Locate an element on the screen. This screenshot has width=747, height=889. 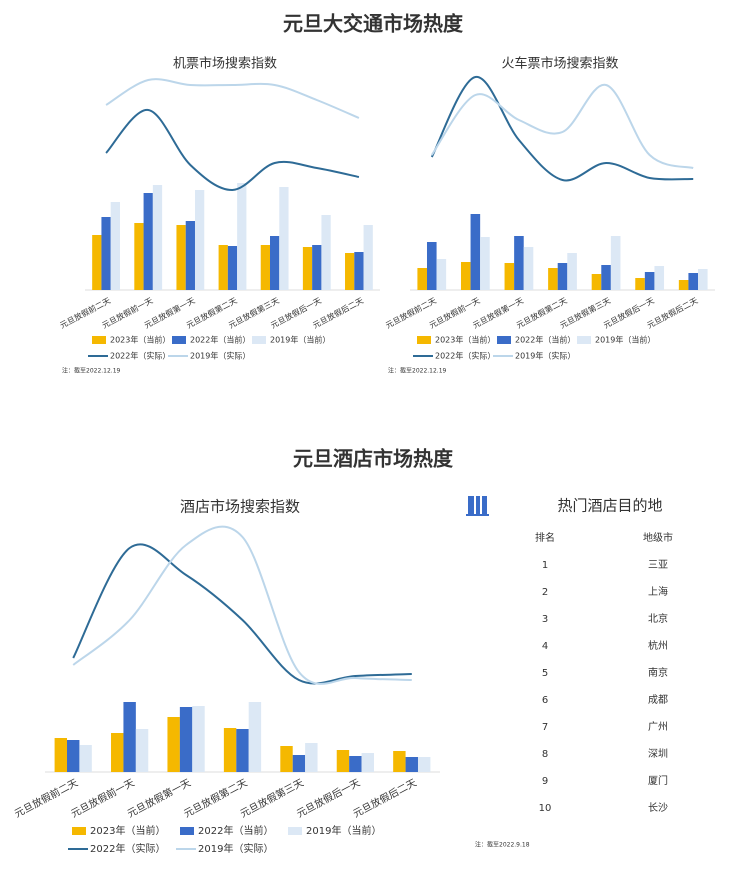
table-cell: 7 is located at coordinates (545, 727).